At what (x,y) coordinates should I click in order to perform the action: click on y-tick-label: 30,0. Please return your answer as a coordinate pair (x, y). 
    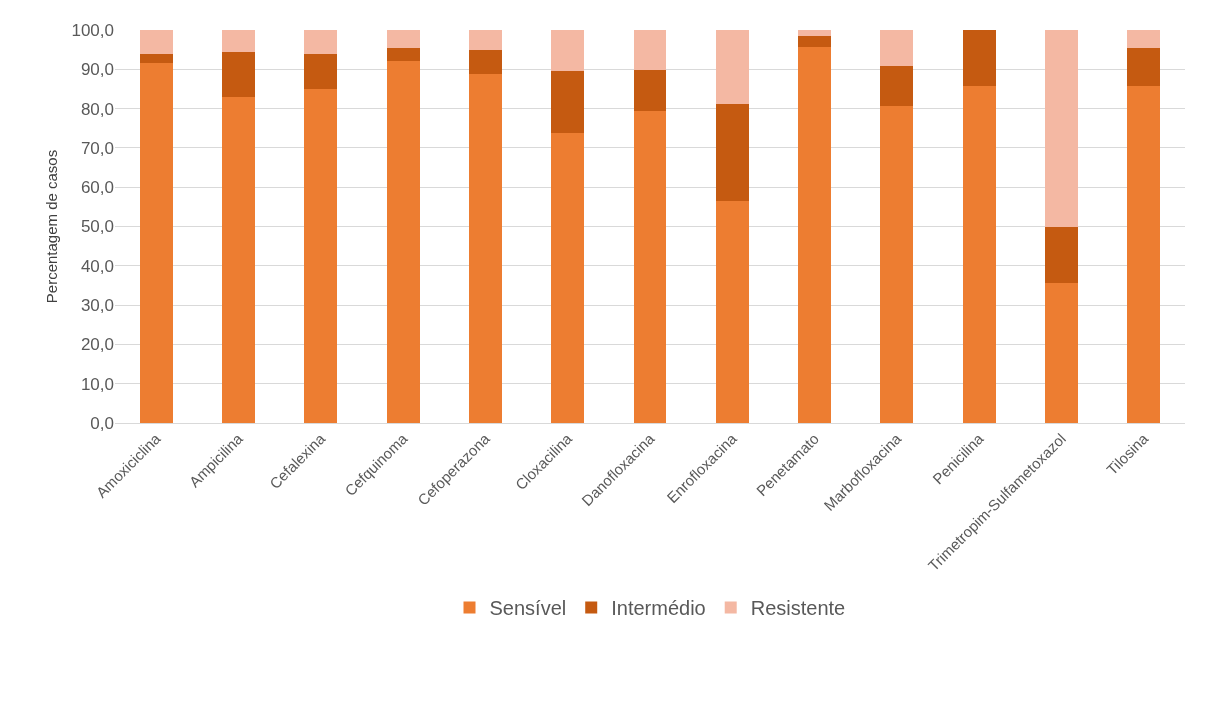
    Looking at the image, I should click on (97, 306).